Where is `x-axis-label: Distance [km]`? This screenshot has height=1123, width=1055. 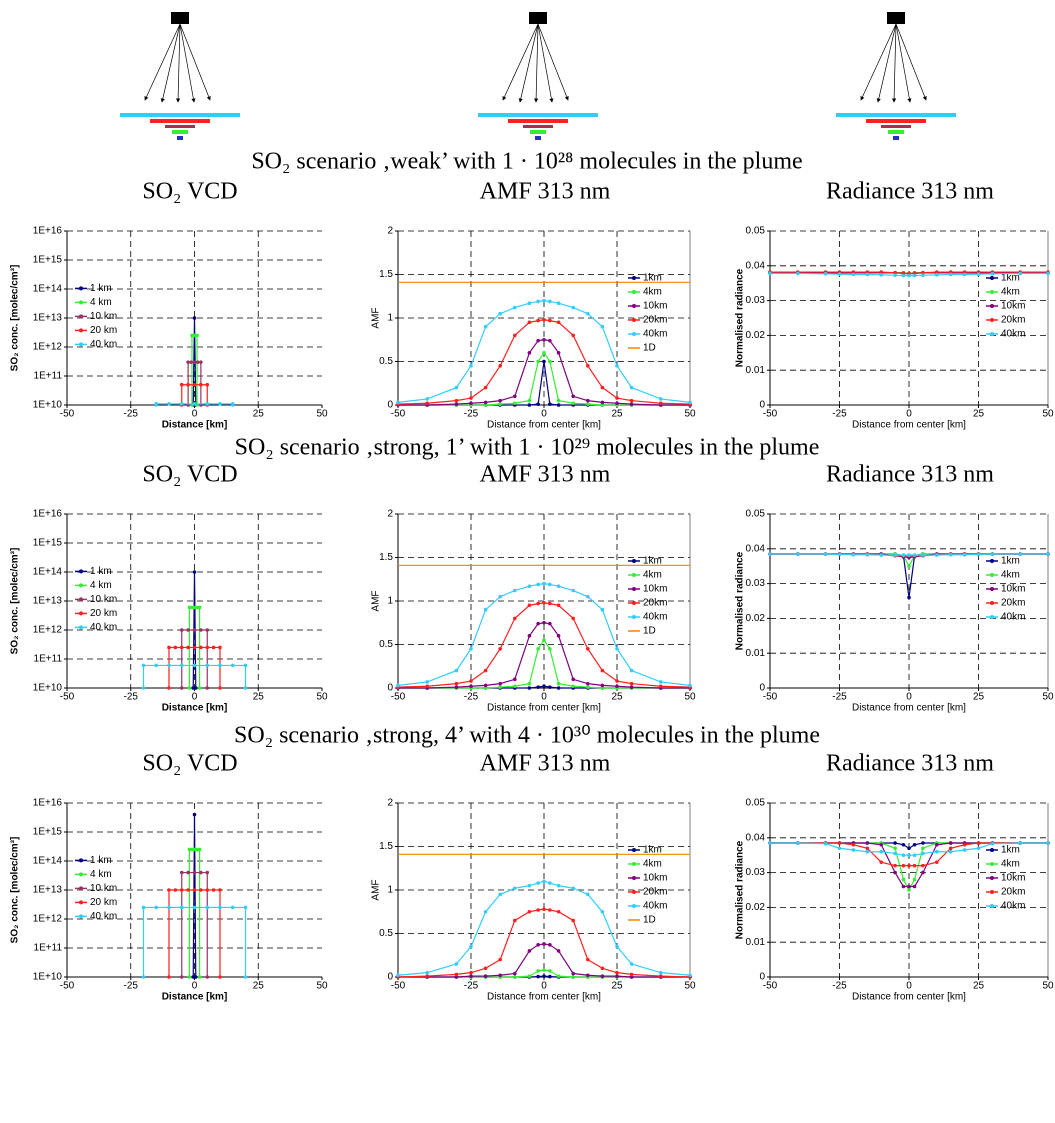 x-axis-label: Distance [km] is located at coordinates (195, 425).